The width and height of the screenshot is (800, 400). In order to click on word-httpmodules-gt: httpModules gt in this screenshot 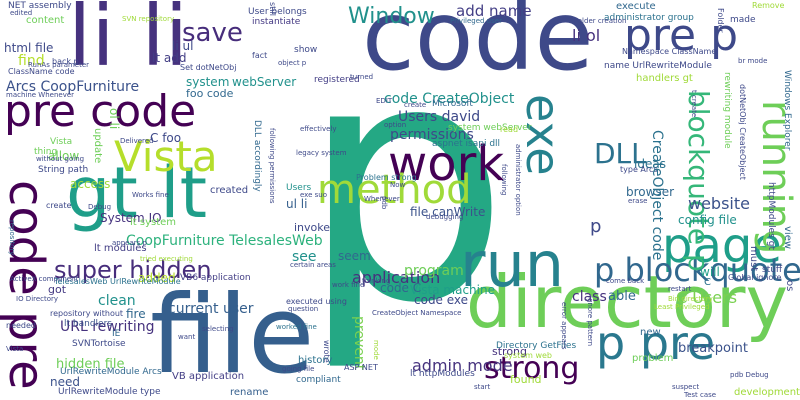, I will do `click(771, 216)`.